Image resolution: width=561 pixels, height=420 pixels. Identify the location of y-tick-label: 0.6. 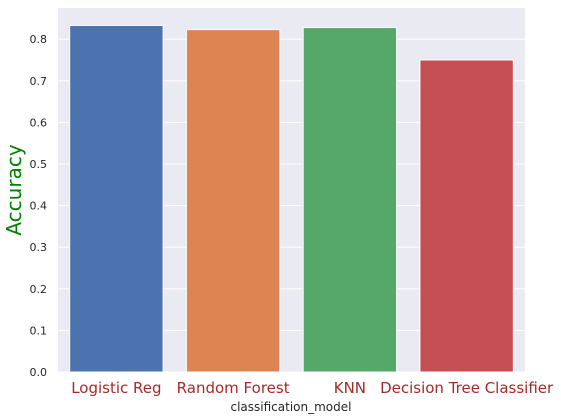
(39, 122).